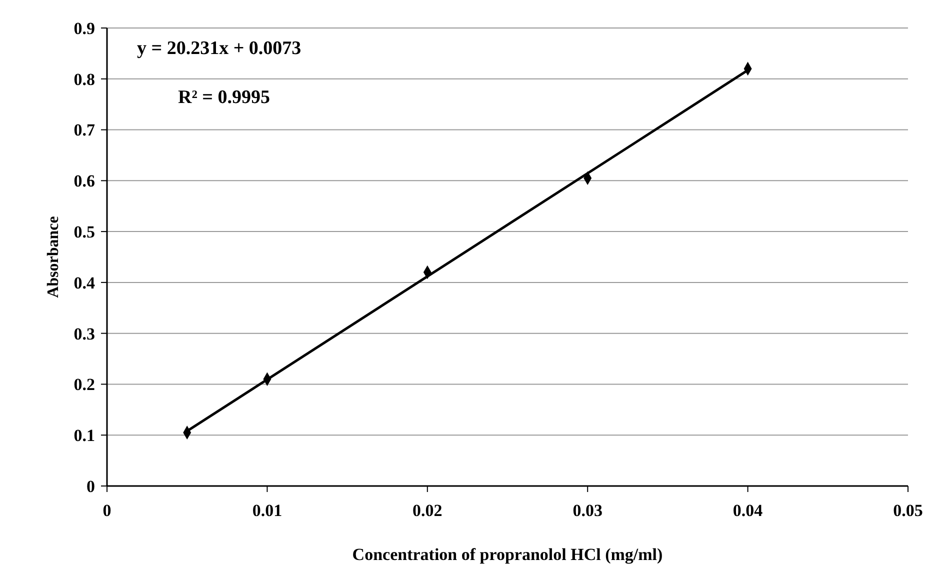 The image size is (937, 576). I want to click on y-tick-label: 0.5, so click(84, 232).